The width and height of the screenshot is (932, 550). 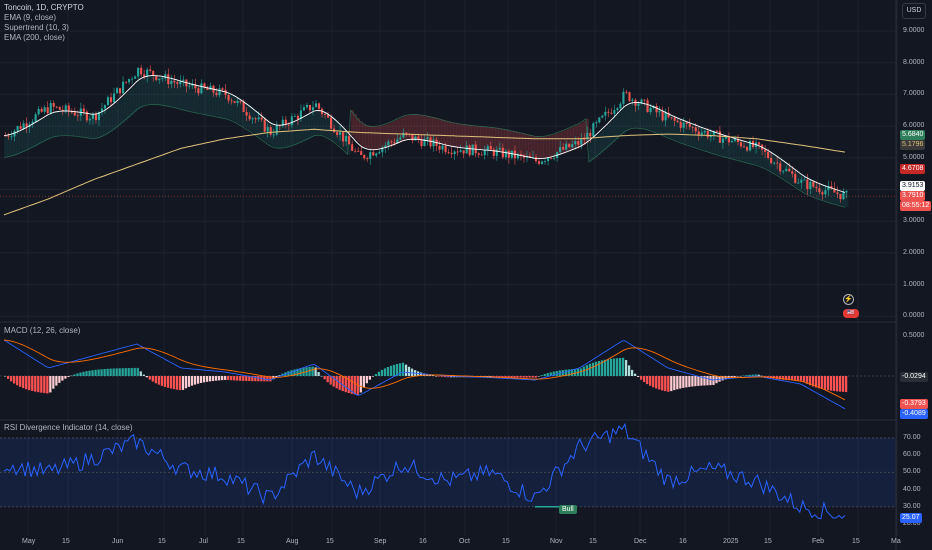 What do you see at coordinates (44, 7) in the screenshot?
I see `symbol-title: Toncoin, 1D, CRYPTO` at bounding box center [44, 7].